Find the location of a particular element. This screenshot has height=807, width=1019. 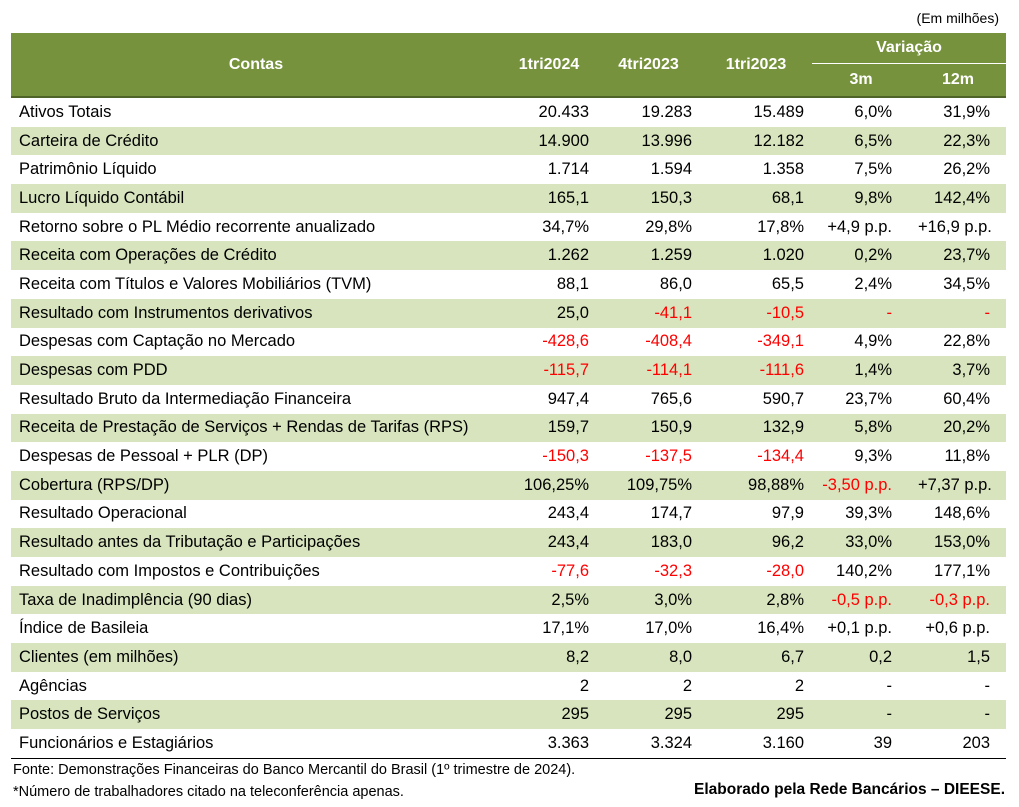

cell-1tri2023: 590,7 is located at coordinates (783, 398).